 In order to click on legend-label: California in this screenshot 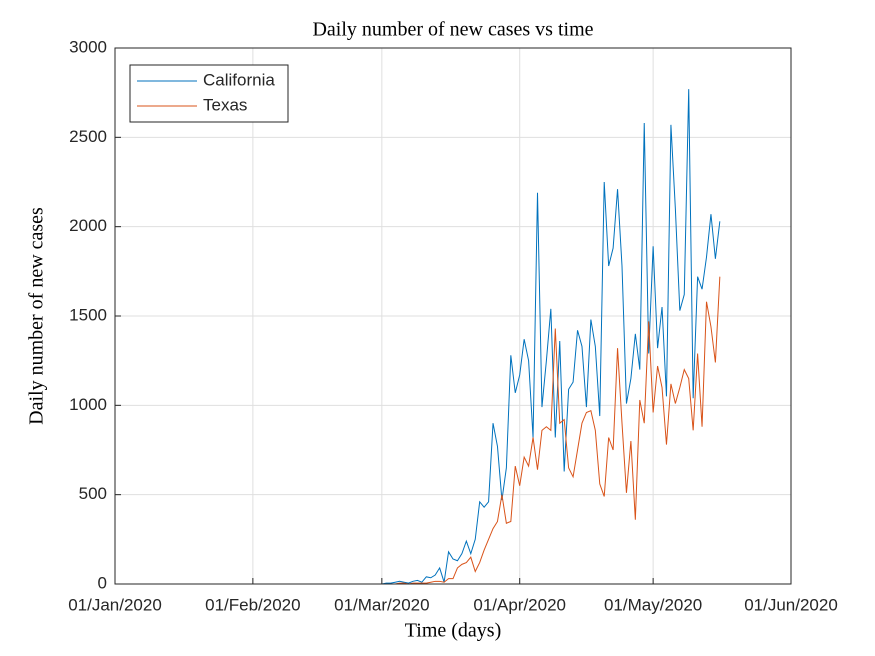, I will do `click(239, 79)`.